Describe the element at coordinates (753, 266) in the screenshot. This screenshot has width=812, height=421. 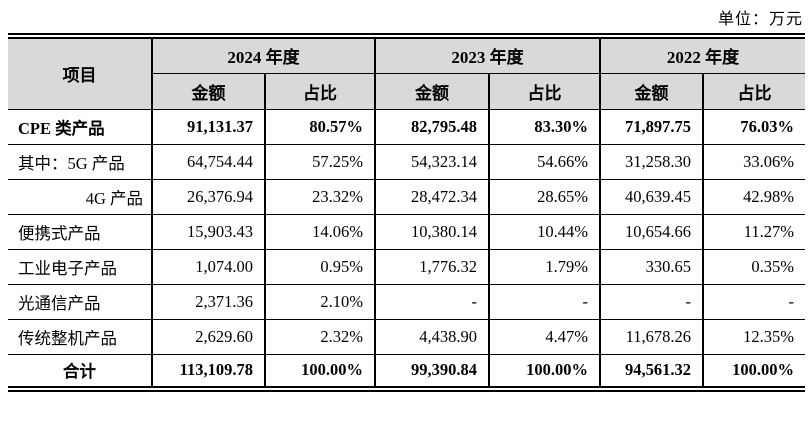
I see `table-cell: 0.35%` at that location.